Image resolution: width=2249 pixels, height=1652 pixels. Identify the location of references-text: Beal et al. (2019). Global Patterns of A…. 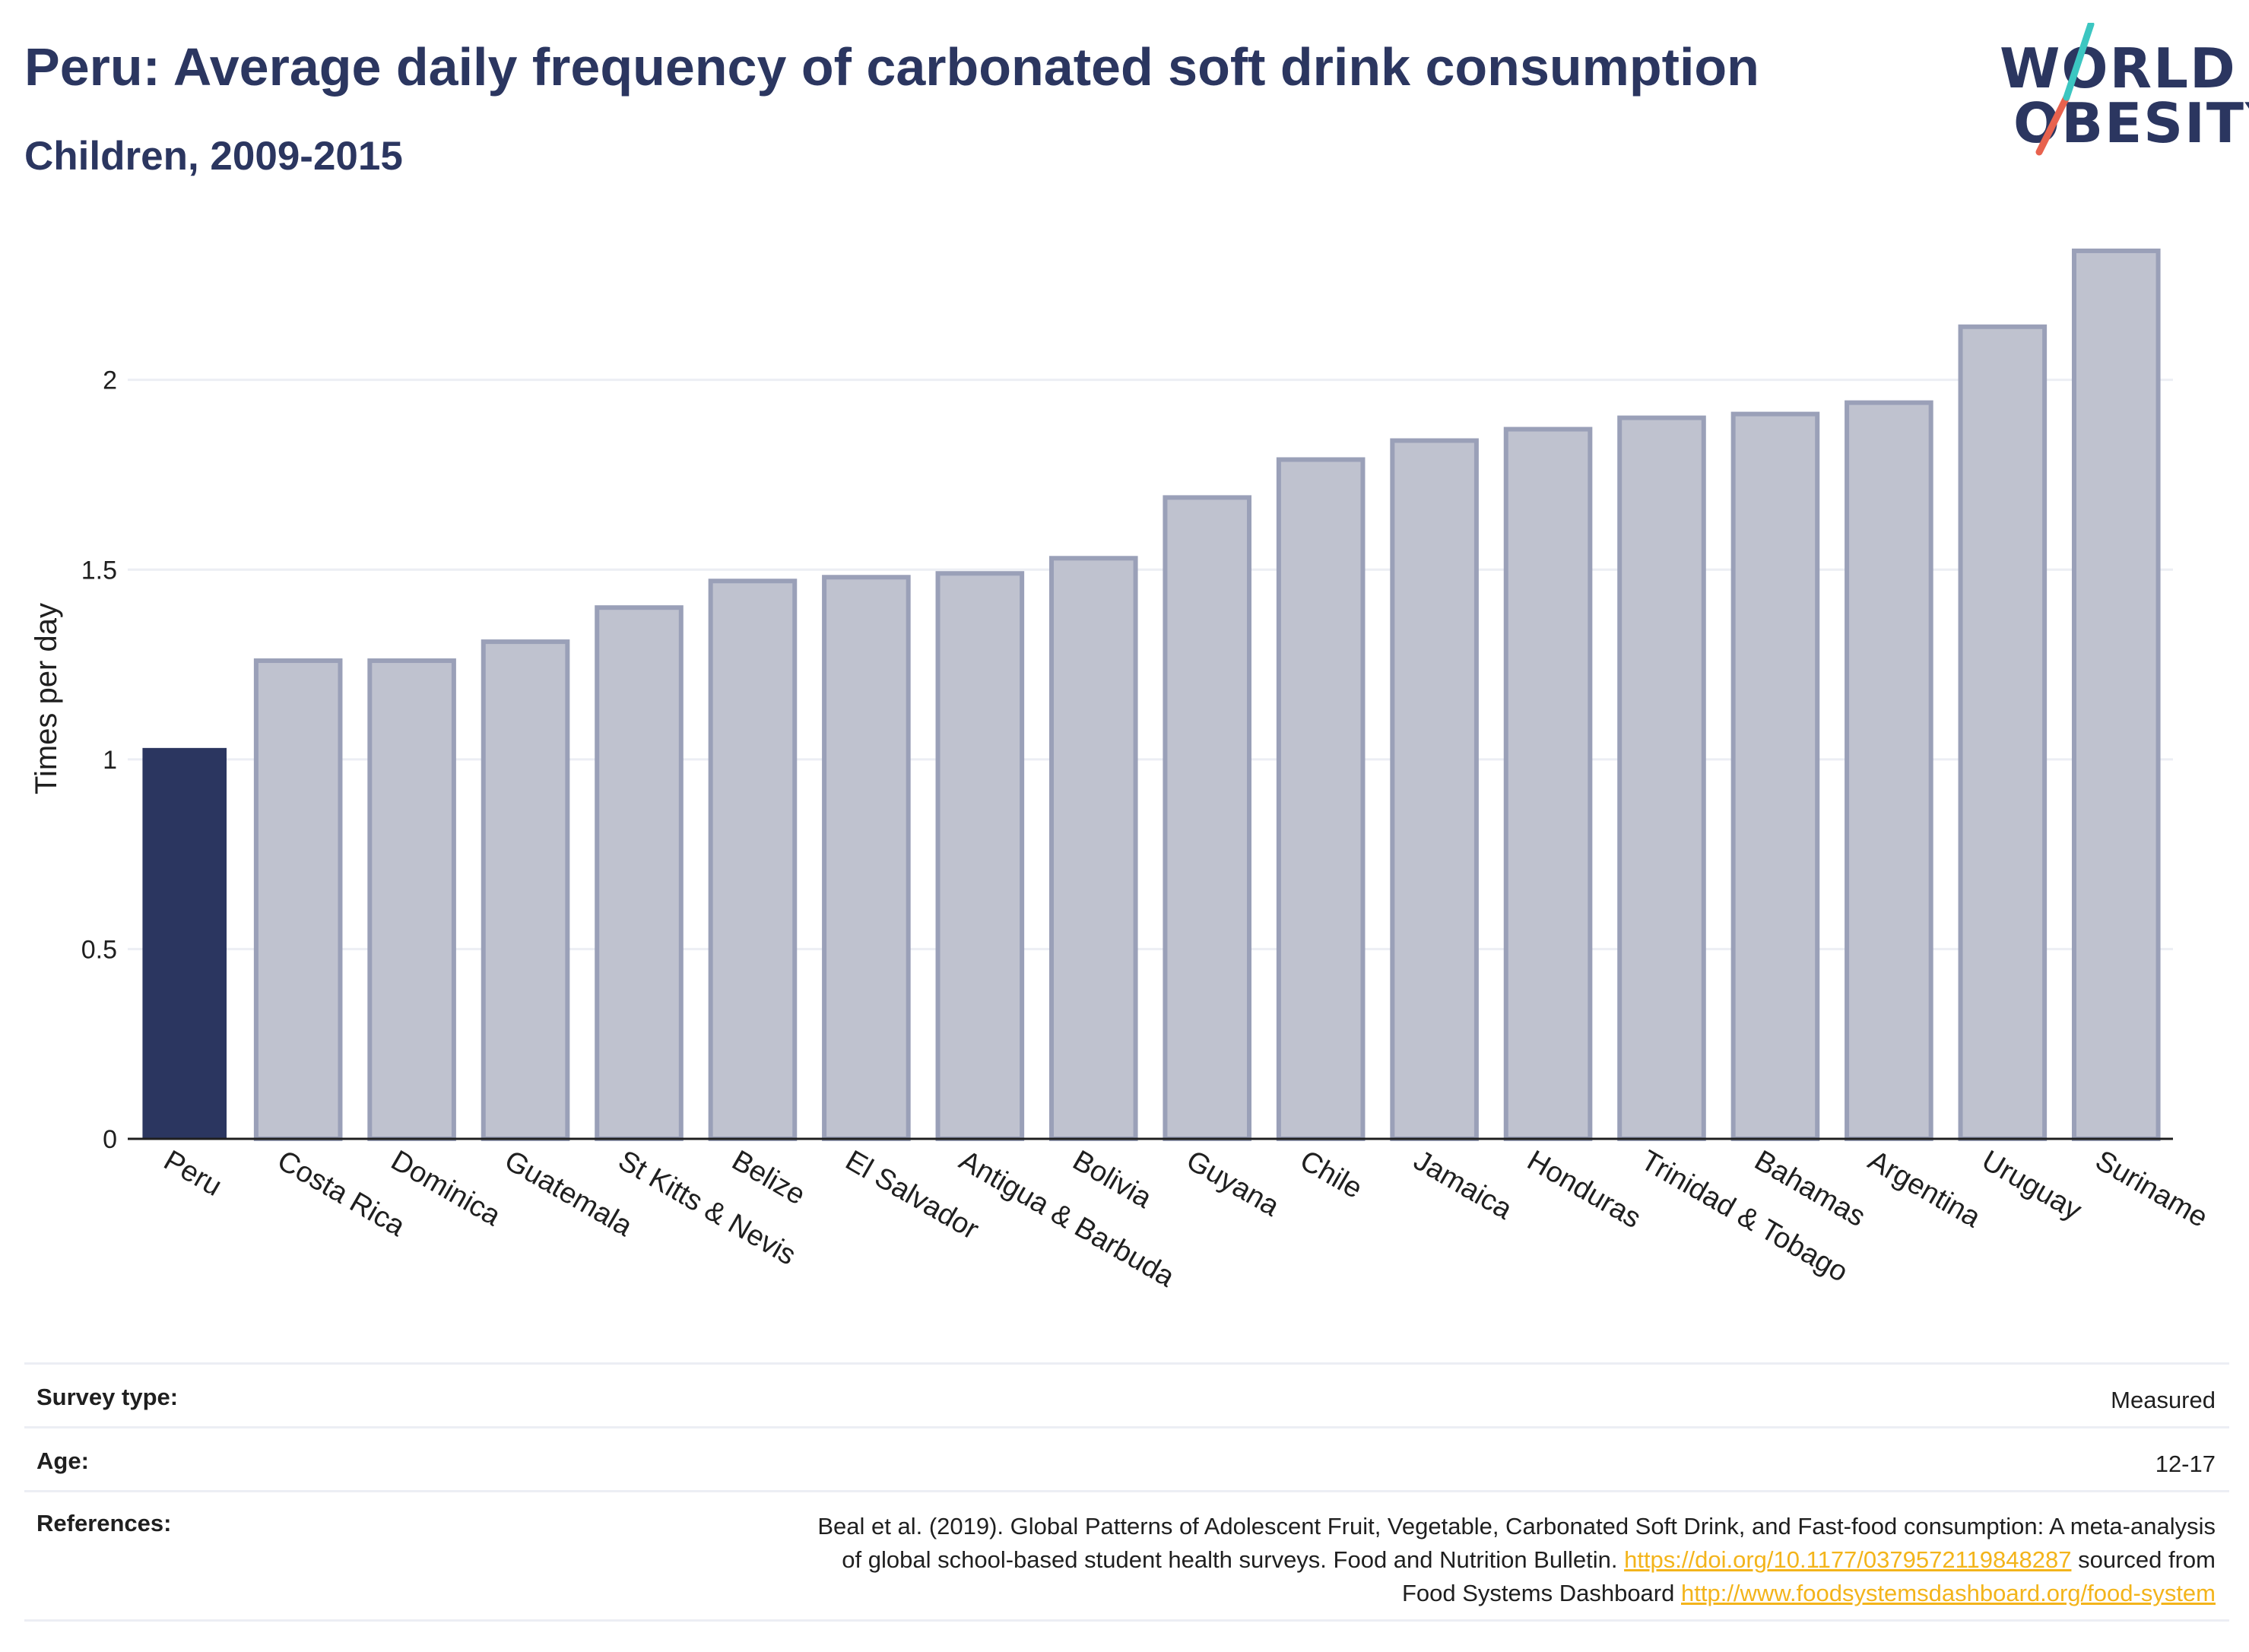
(1516, 1560).